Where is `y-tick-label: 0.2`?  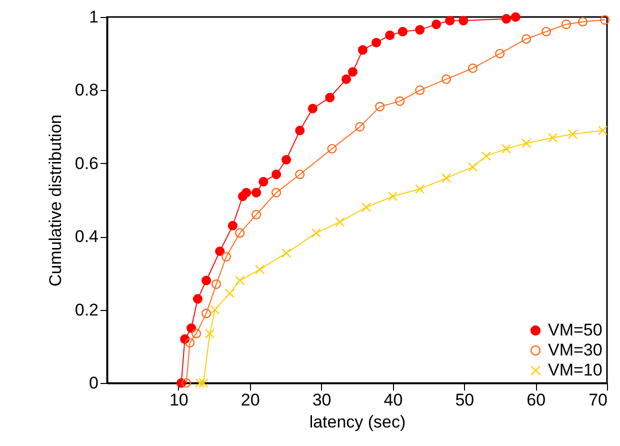
y-tick-label: 0.2 is located at coordinates (86, 310).